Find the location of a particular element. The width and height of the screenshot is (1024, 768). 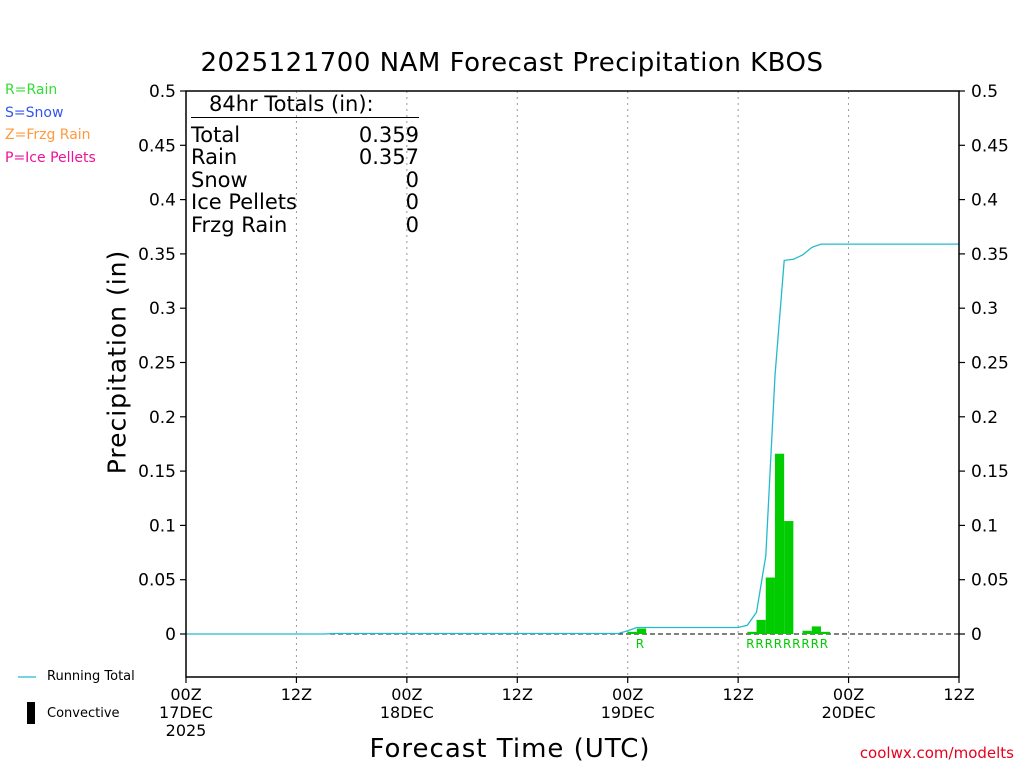

totals-row: Total 0.359 is located at coordinates (305, 134).